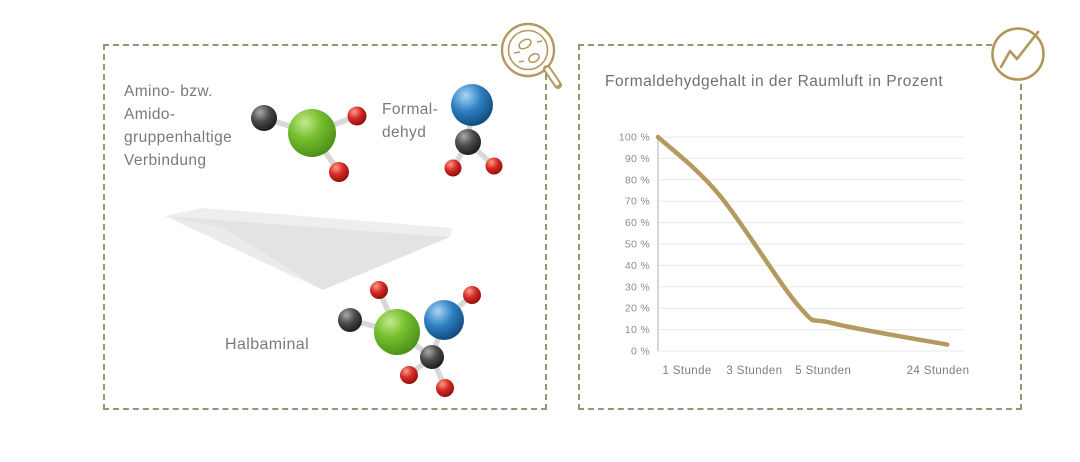 Image resolution: width=1080 pixels, height=462 pixels. I want to click on y-axis-tick-label: 50 %, so click(637, 245).